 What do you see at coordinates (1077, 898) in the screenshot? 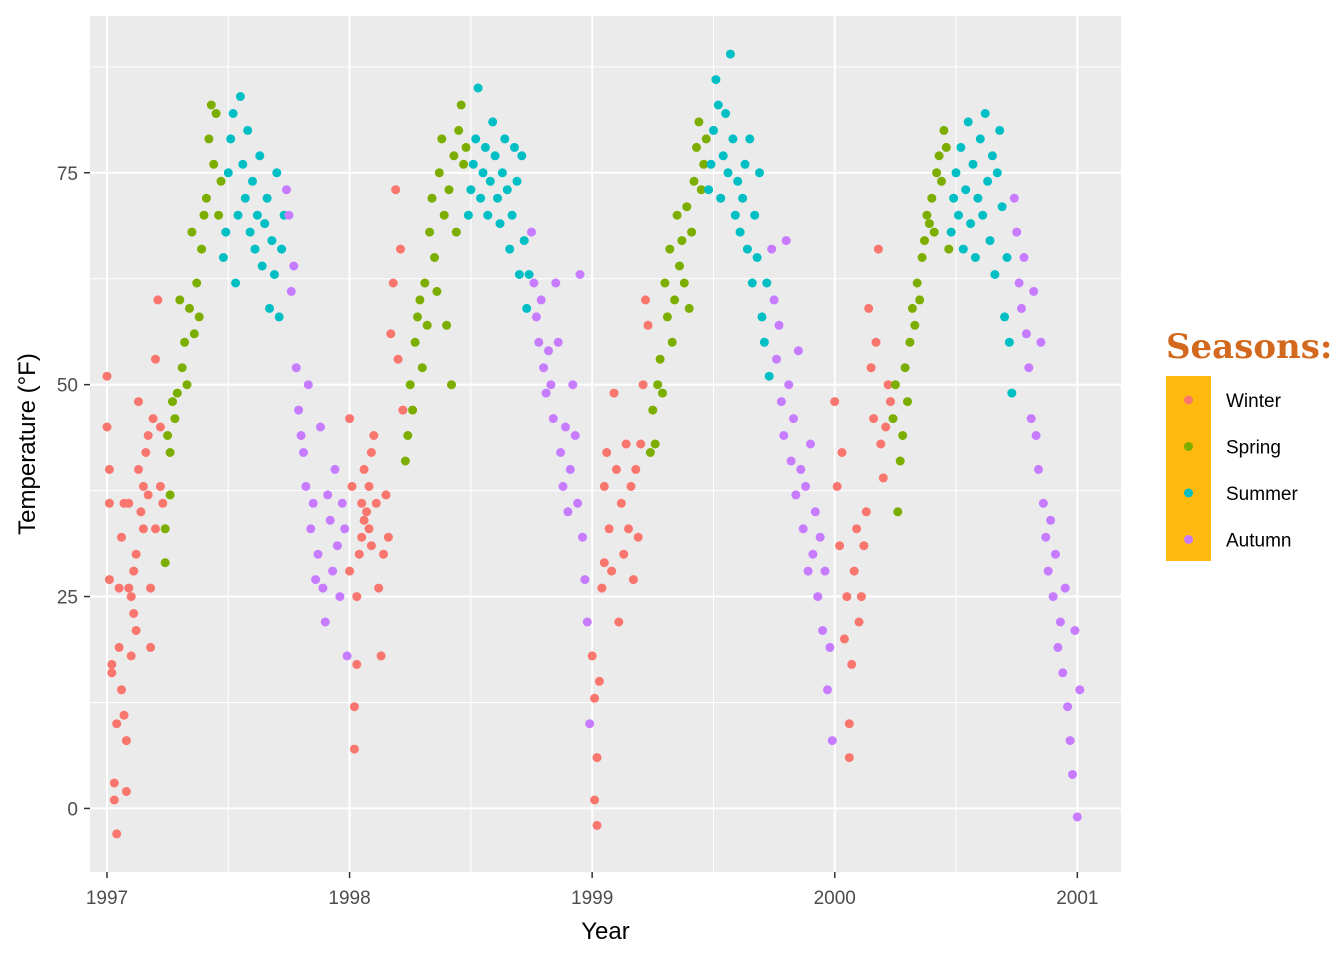
I see `x-tick-label: 2001` at bounding box center [1077, 898].